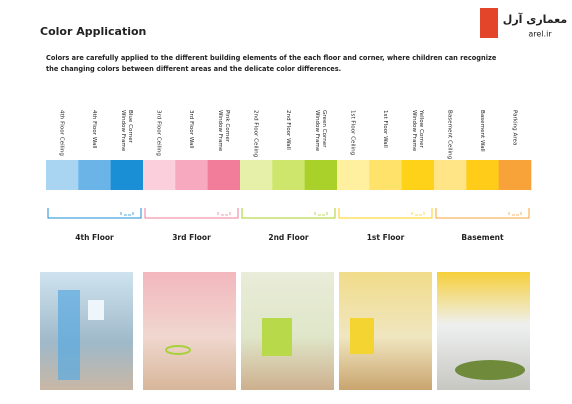 This screenshot has width=572, height=404. Describe the element at coordinates (482, 237) in the screenshot. I see `group-label: Basement` at that location.